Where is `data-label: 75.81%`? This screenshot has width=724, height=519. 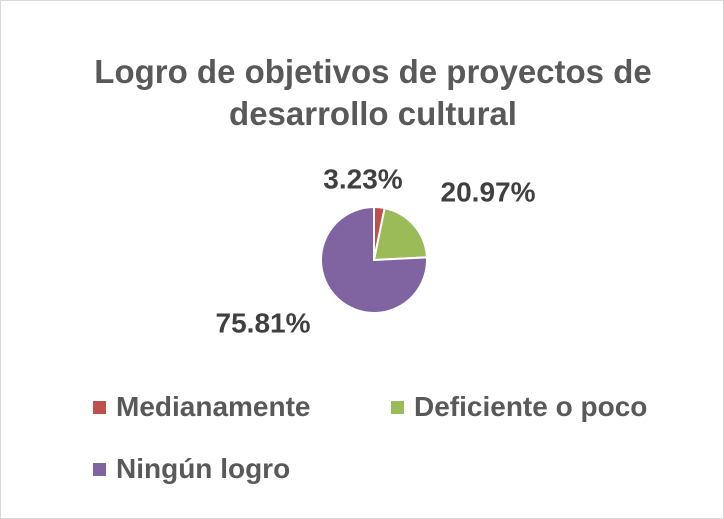 data-label: 75.81% is located at coordinates (263, 322).